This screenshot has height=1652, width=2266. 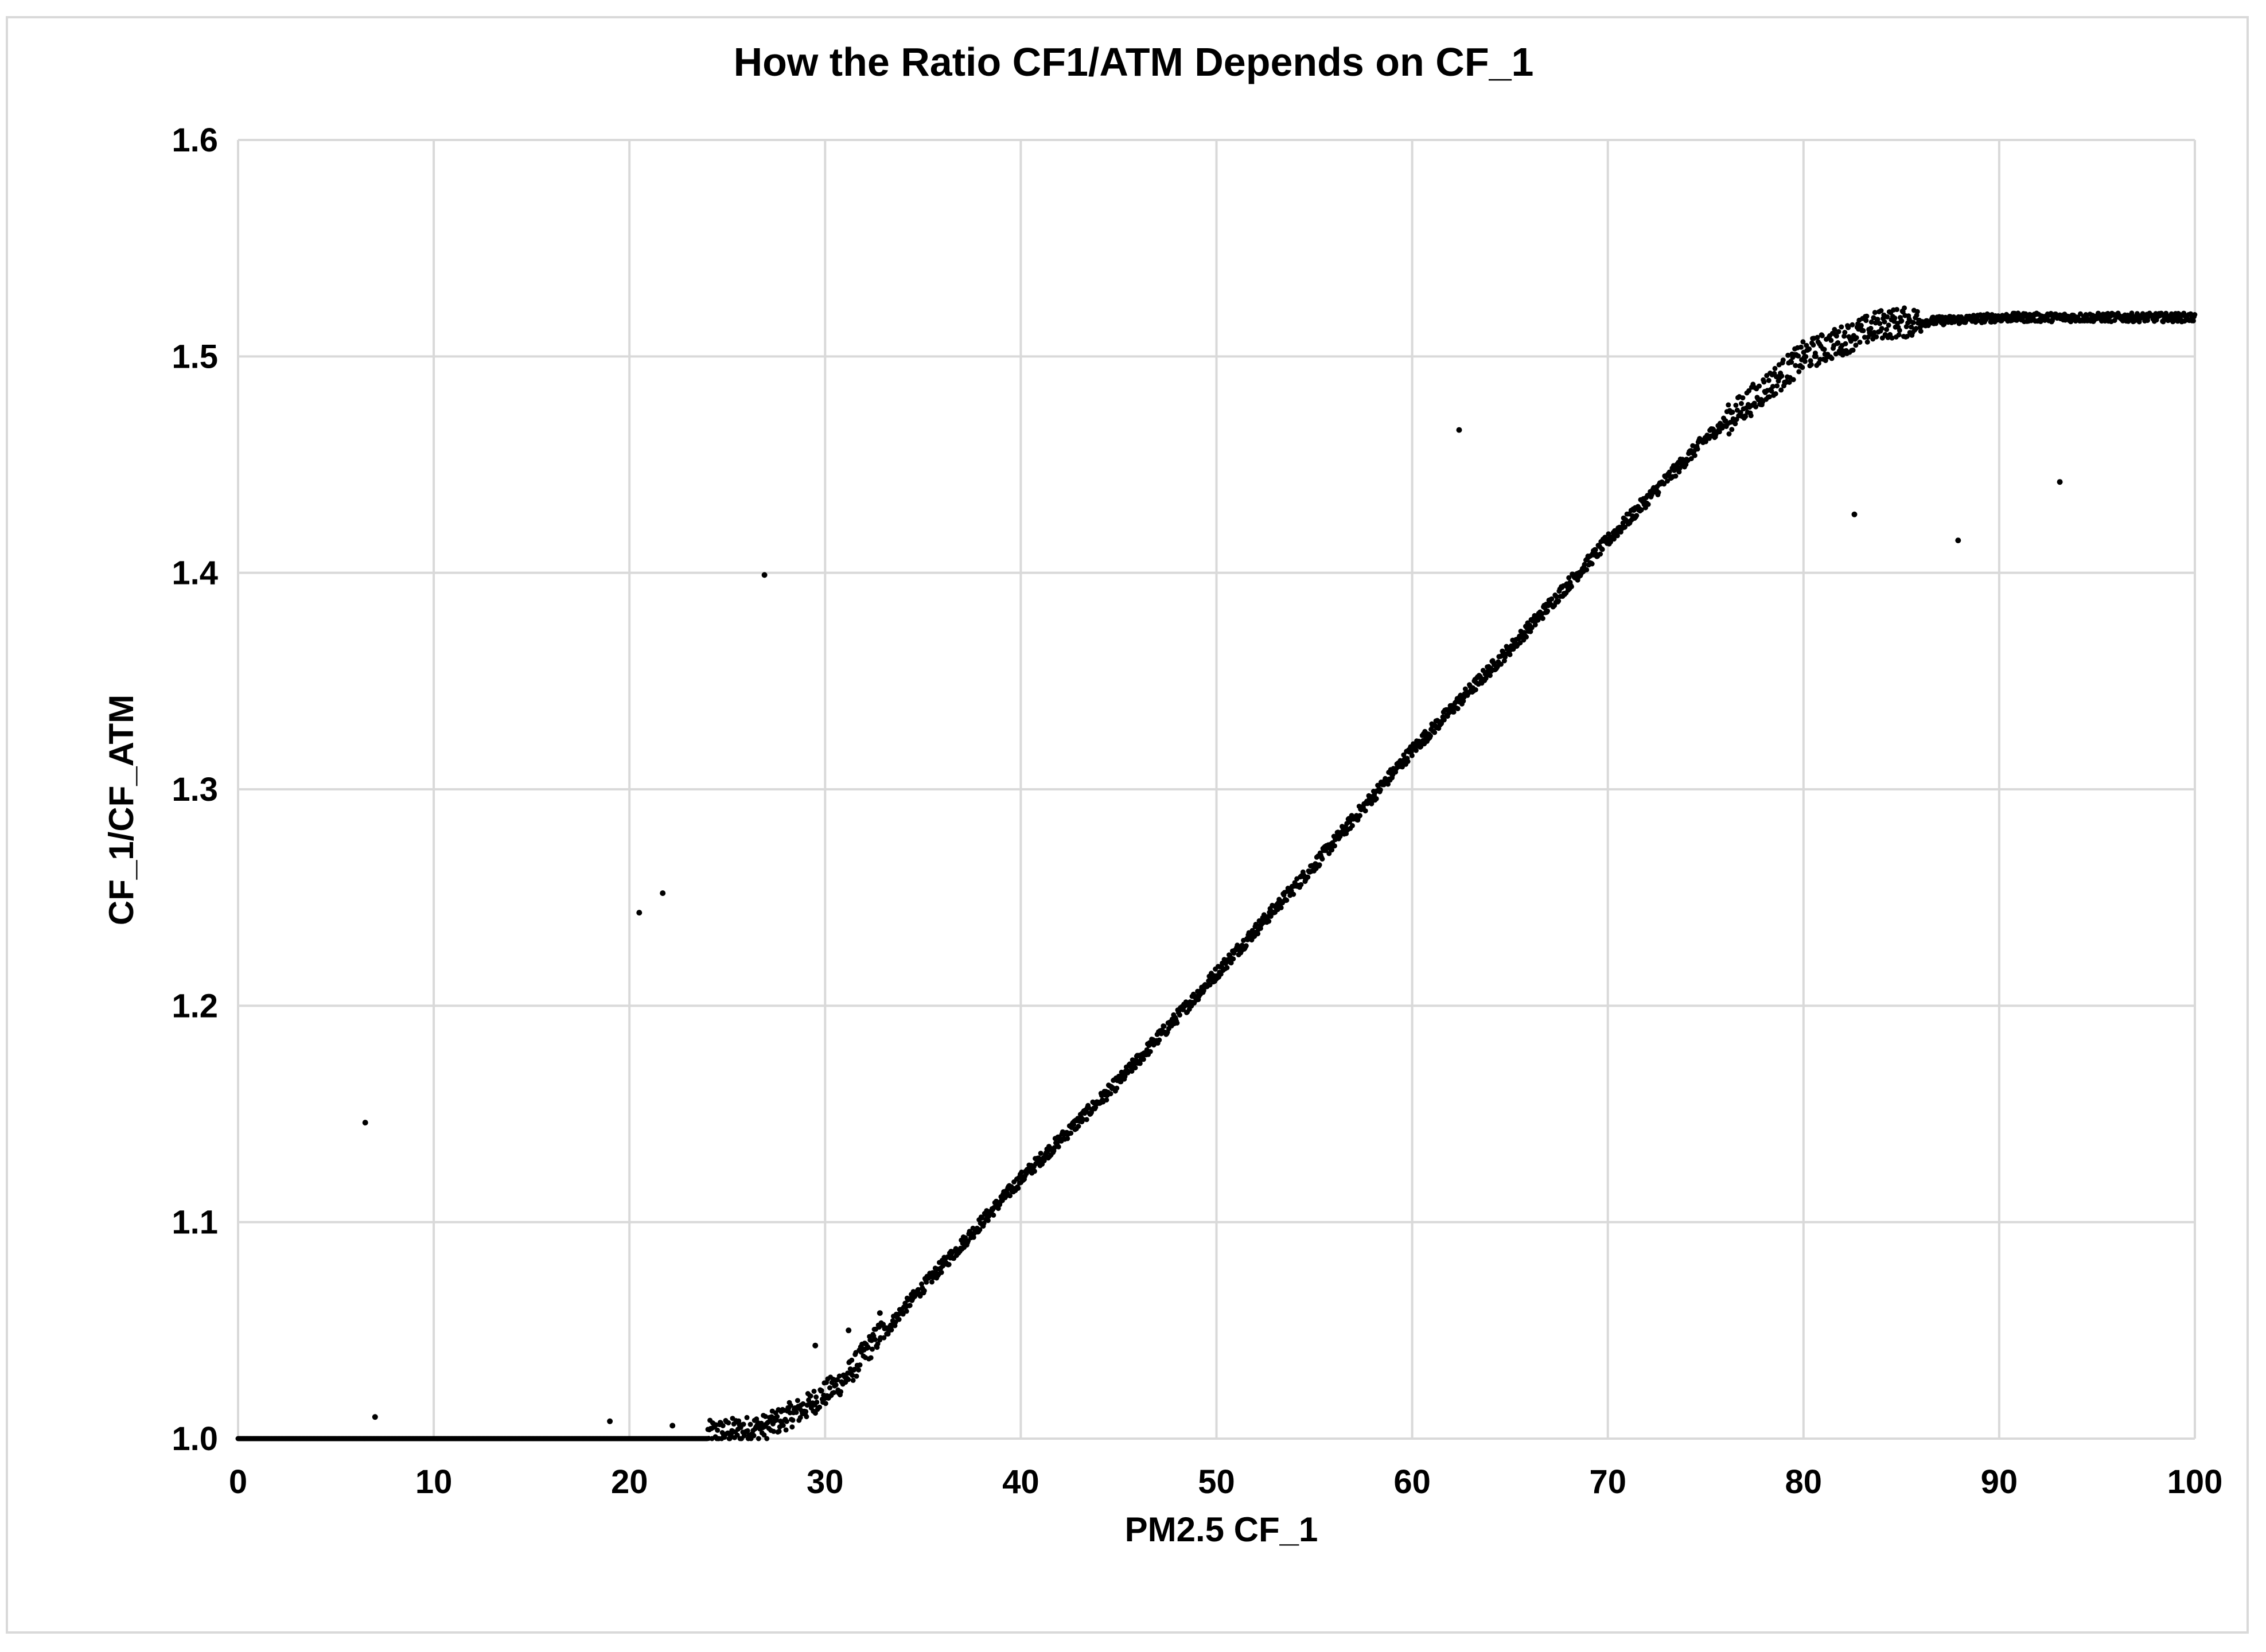 What do you see at coordinates (238, 1482) in the screenshot?
I see `x-tick-label: 0` at bounding box center [238, 1482].